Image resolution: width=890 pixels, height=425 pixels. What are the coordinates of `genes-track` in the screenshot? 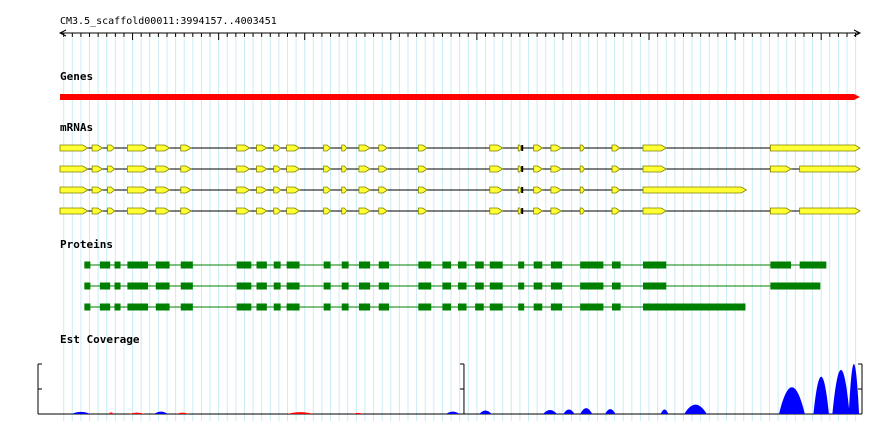 It's located at (460, 97).